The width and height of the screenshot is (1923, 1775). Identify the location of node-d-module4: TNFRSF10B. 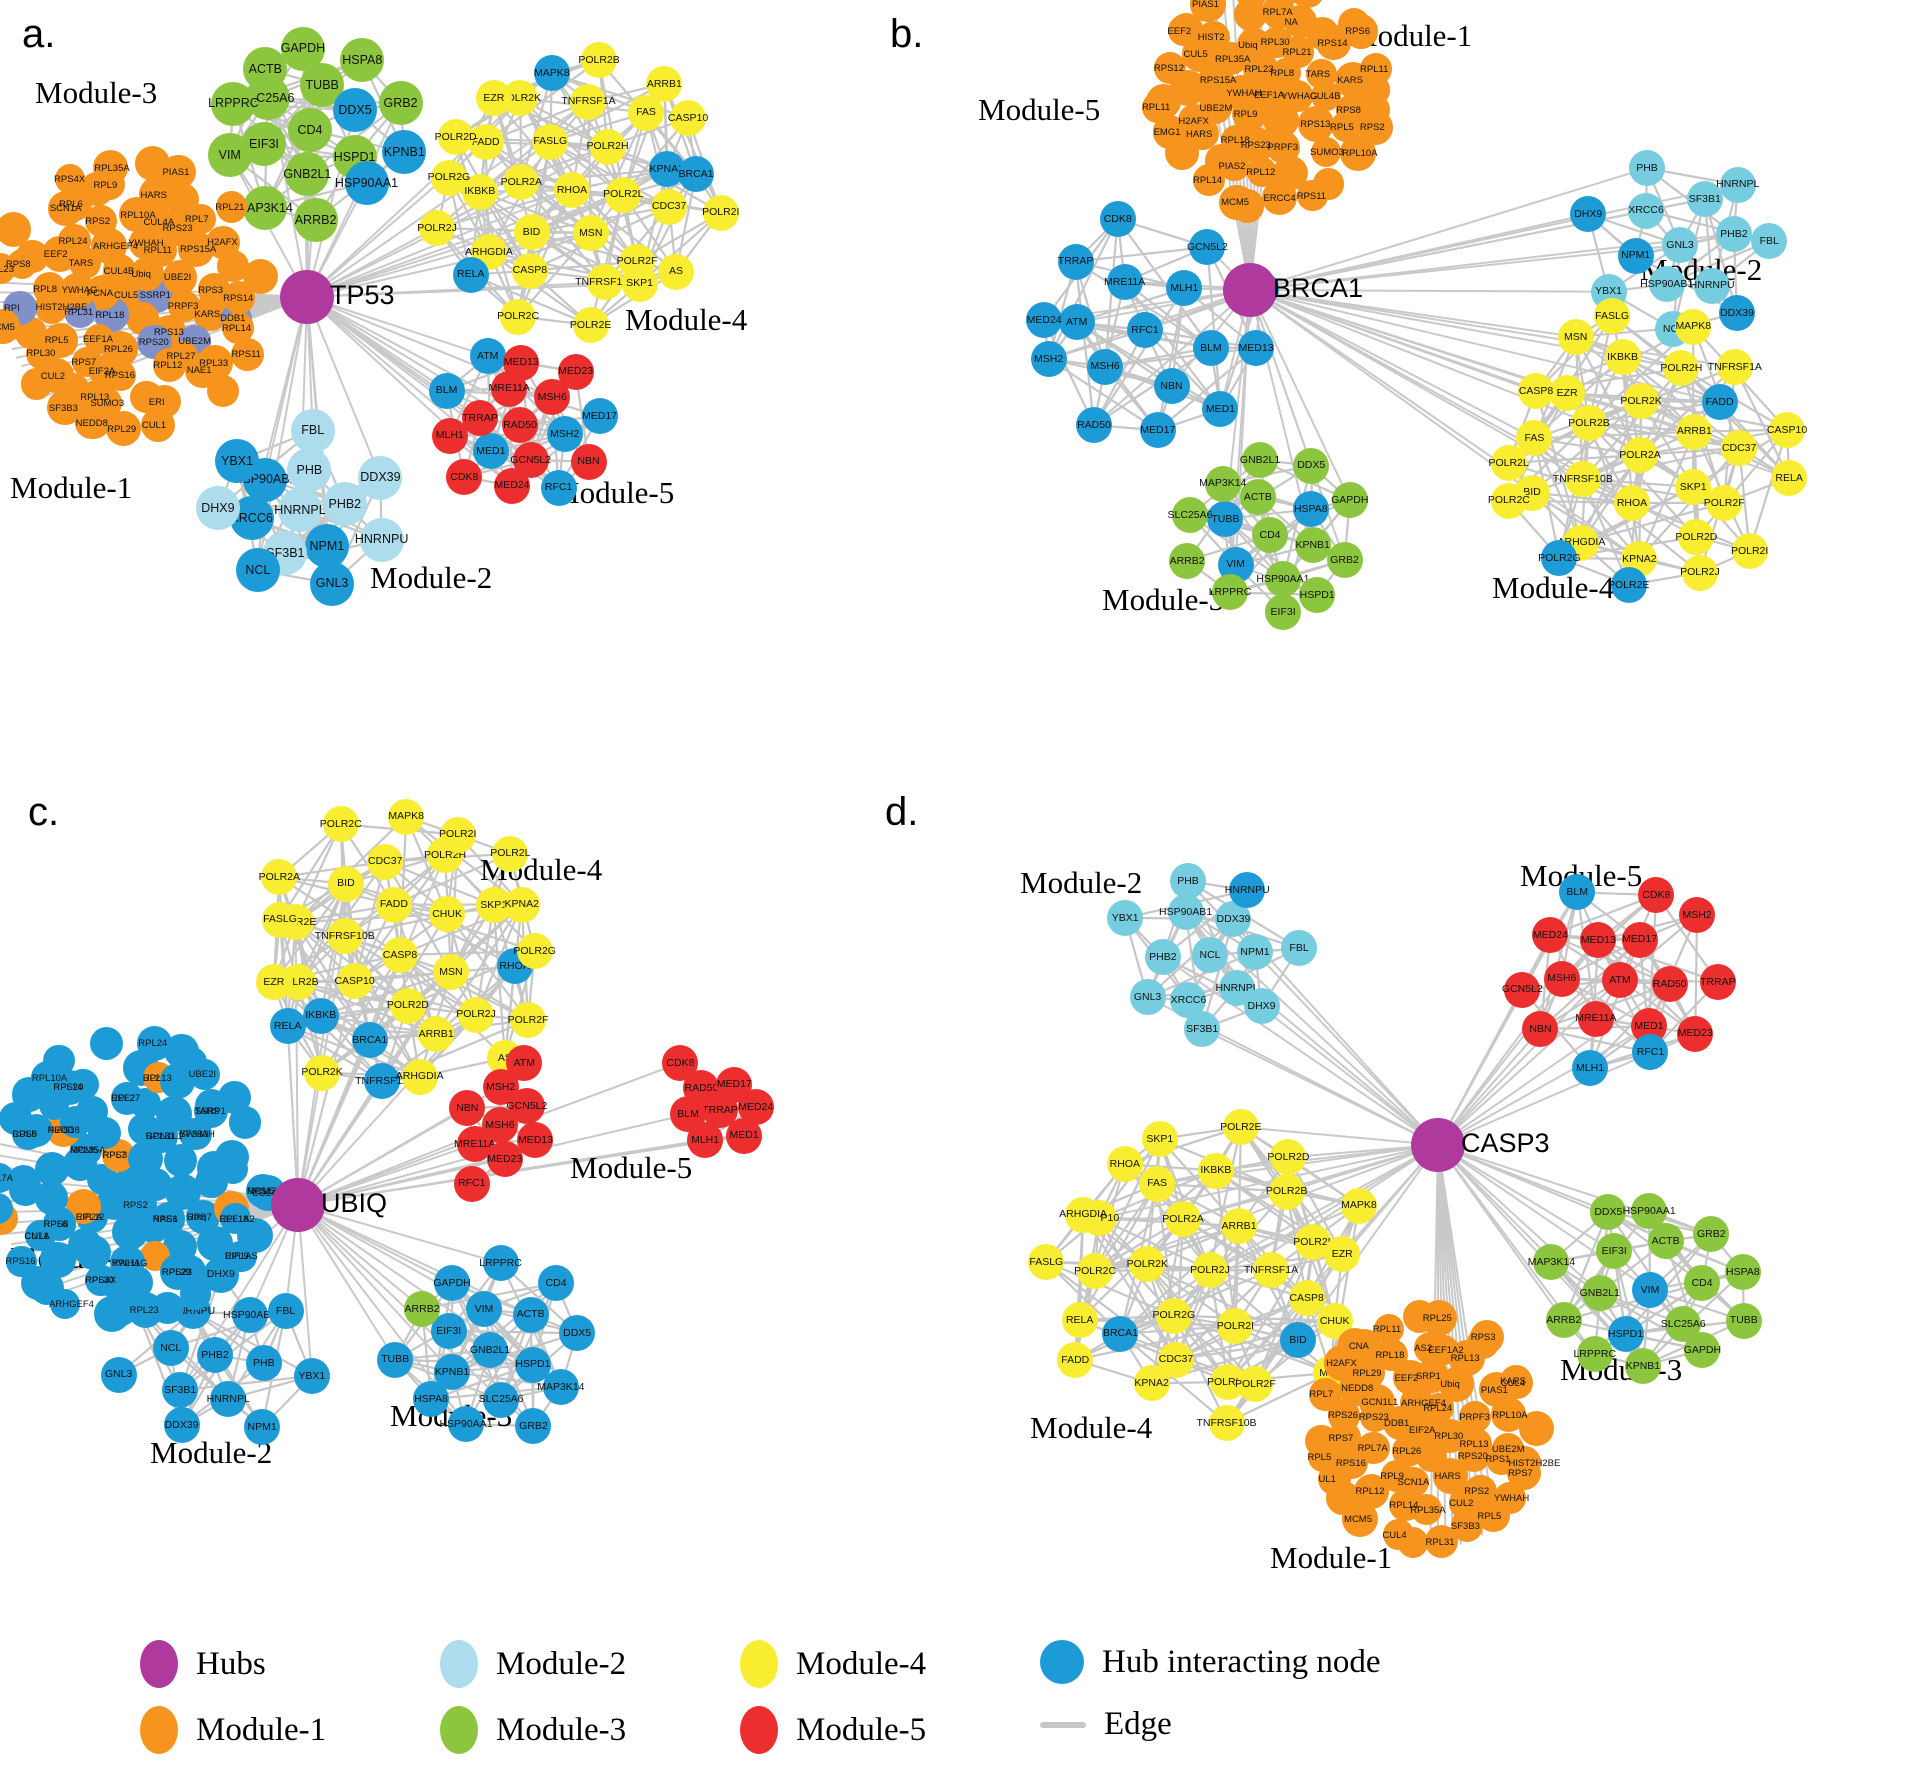
(1226, 1422).